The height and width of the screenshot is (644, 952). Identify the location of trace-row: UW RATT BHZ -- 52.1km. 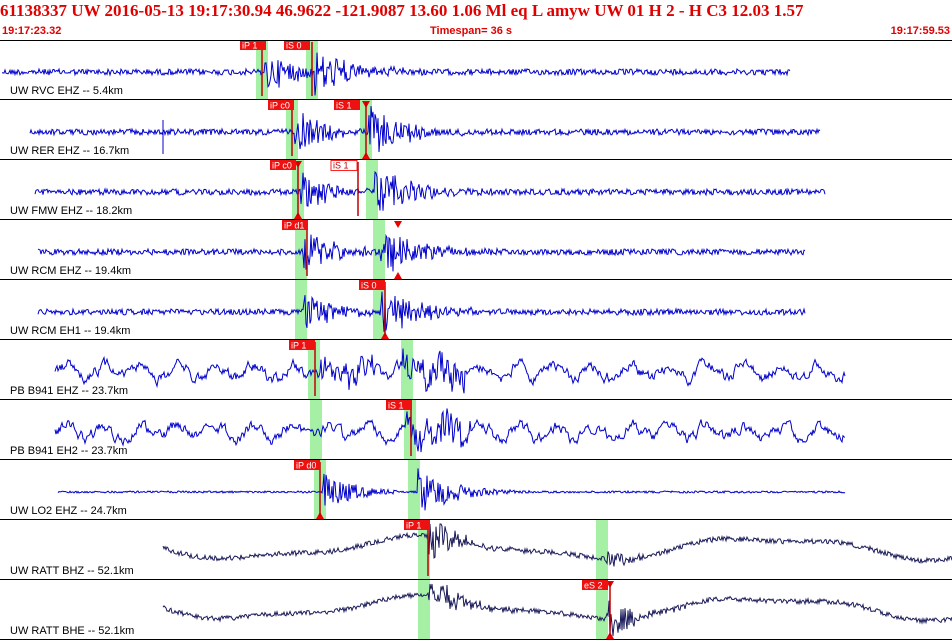
(476, 550).